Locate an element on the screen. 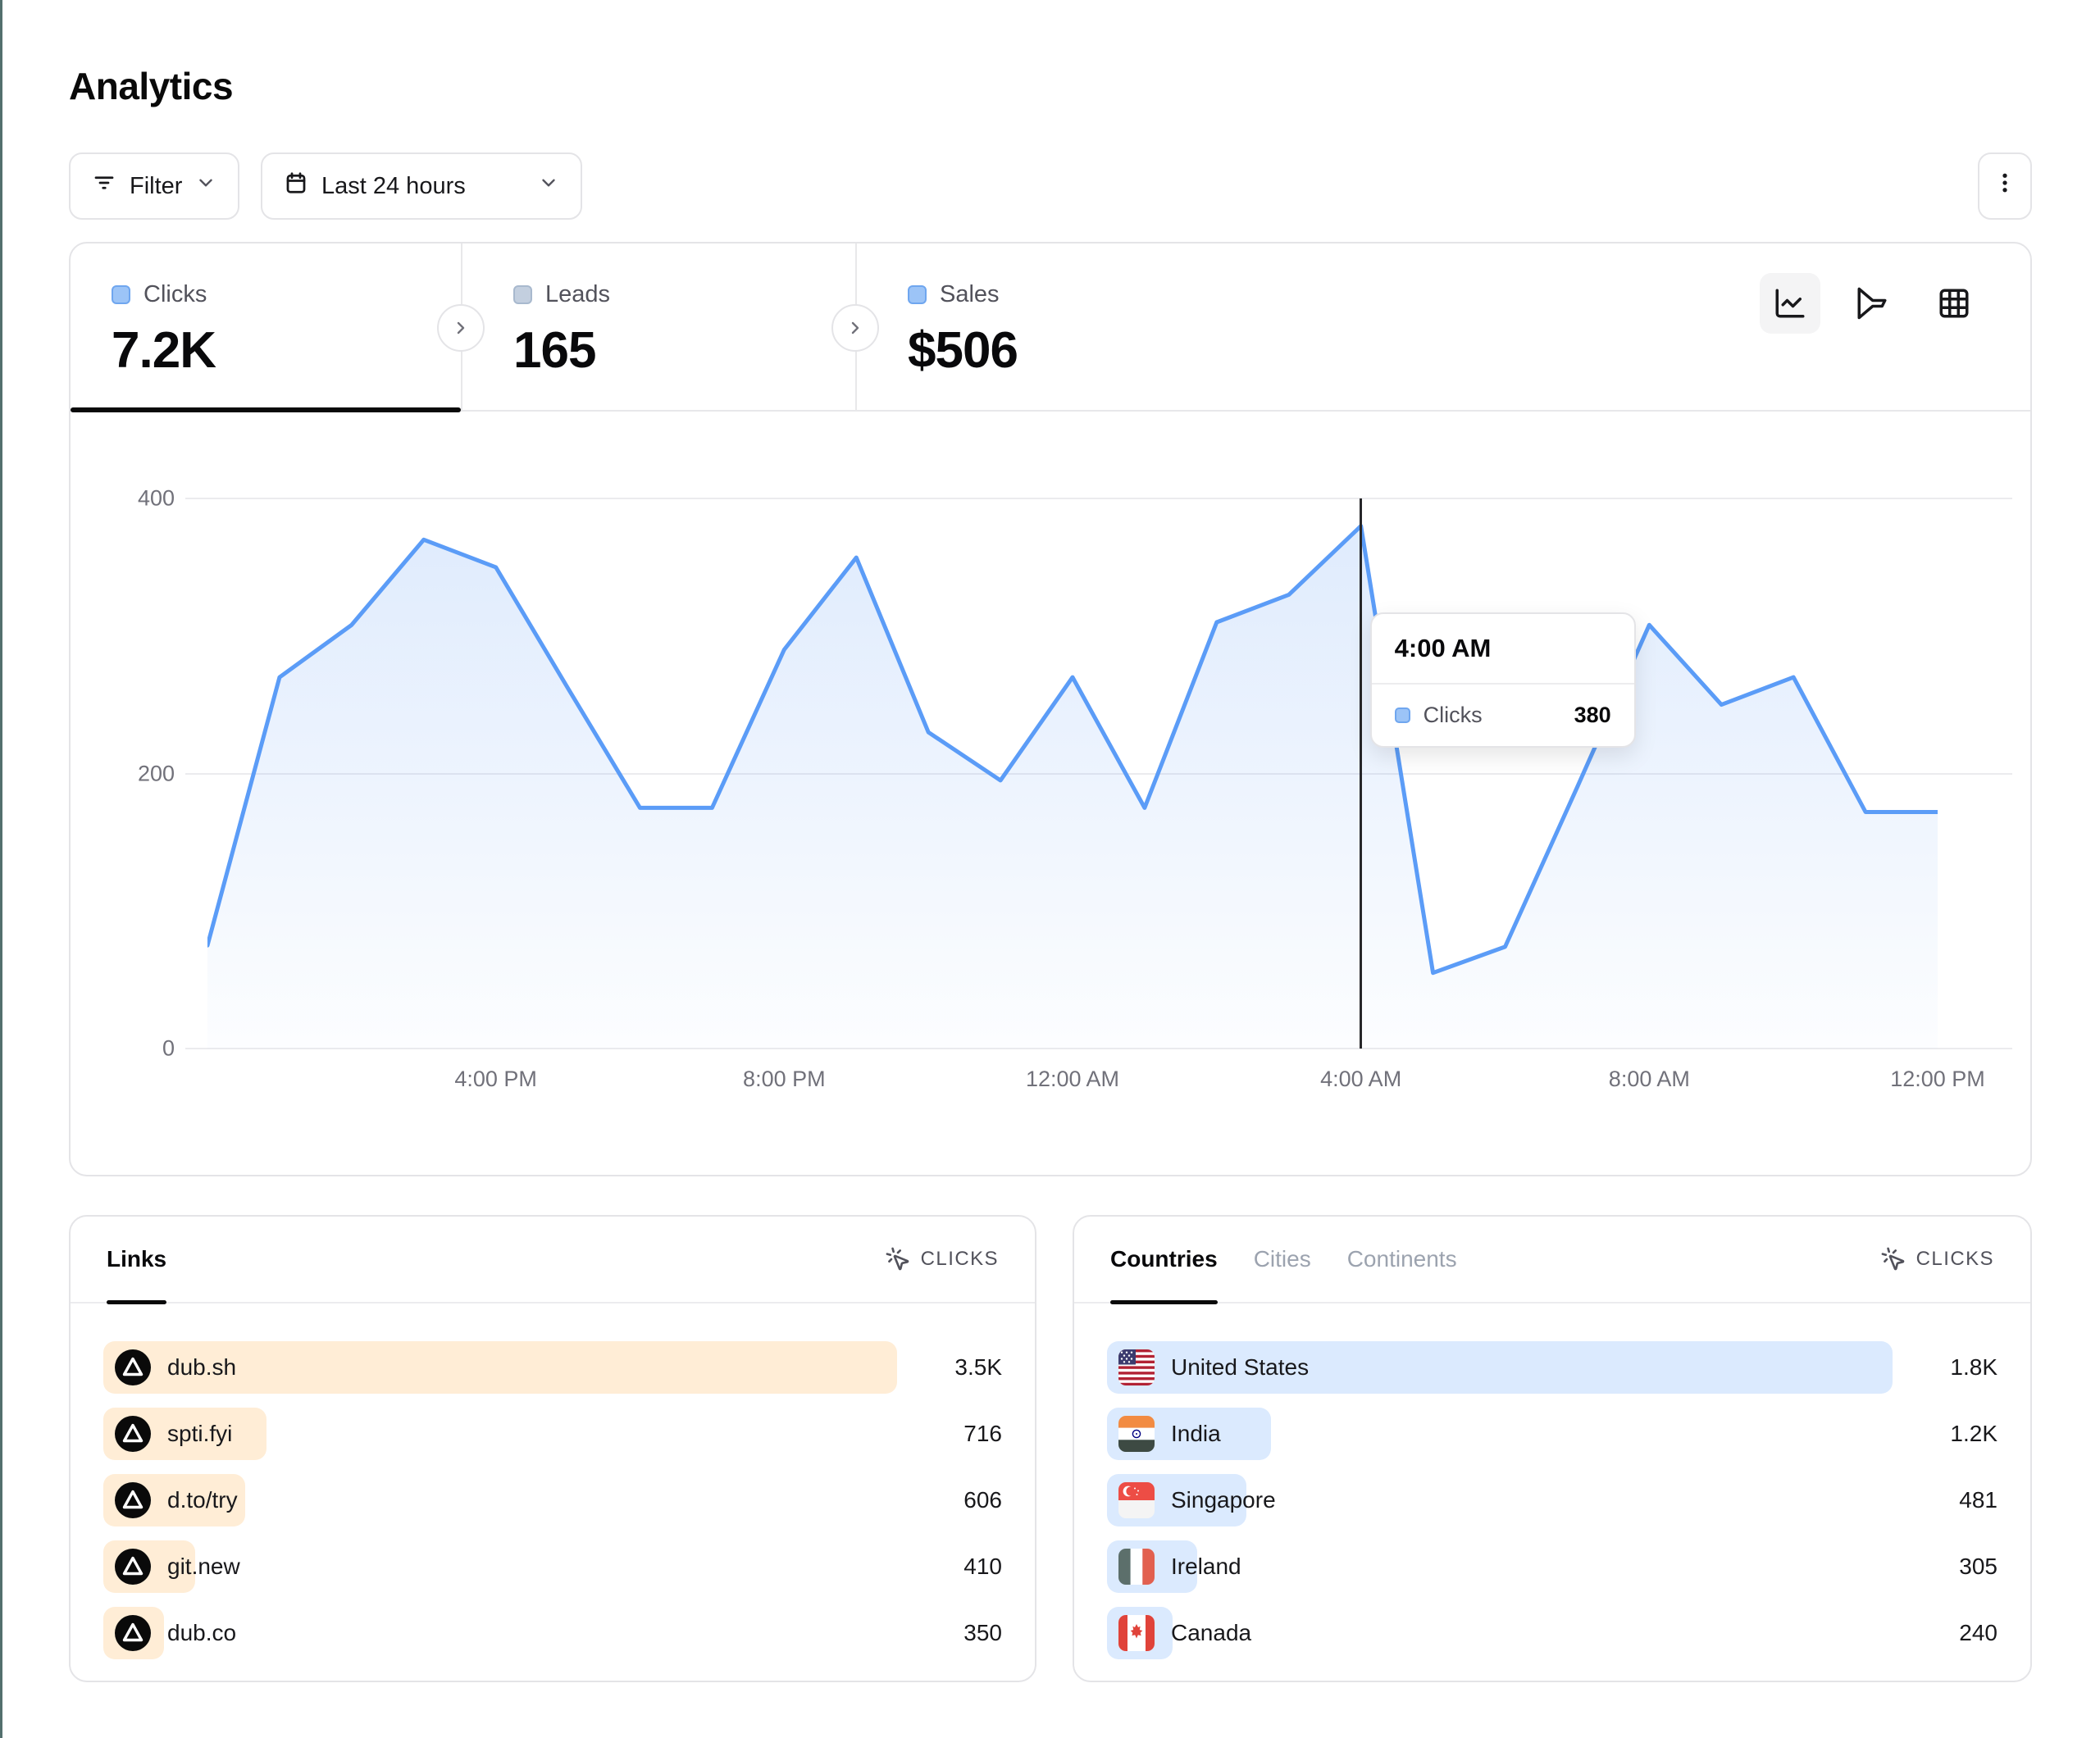  links-metric-header: CLICKS is located at coordinates (942, 1259).